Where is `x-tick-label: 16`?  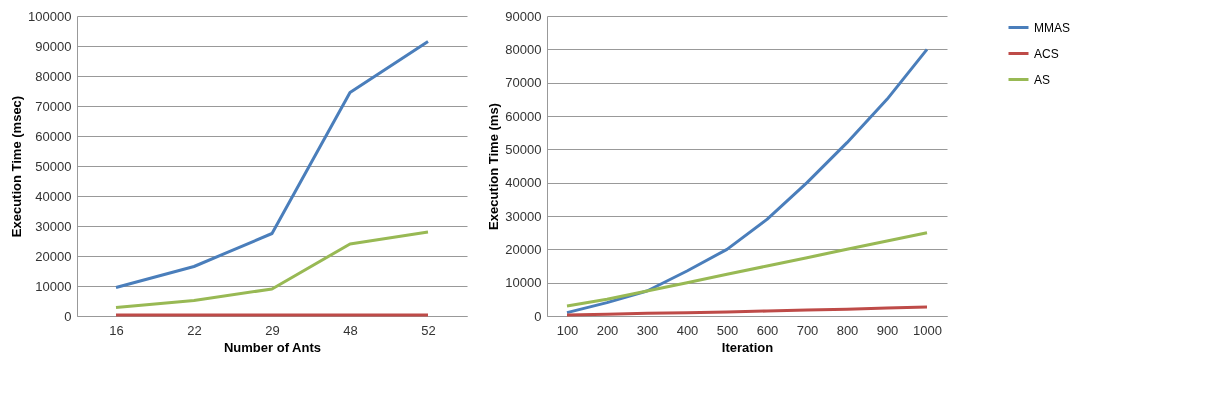 x-tick-label: 16 is located at coordinates (116, 330).